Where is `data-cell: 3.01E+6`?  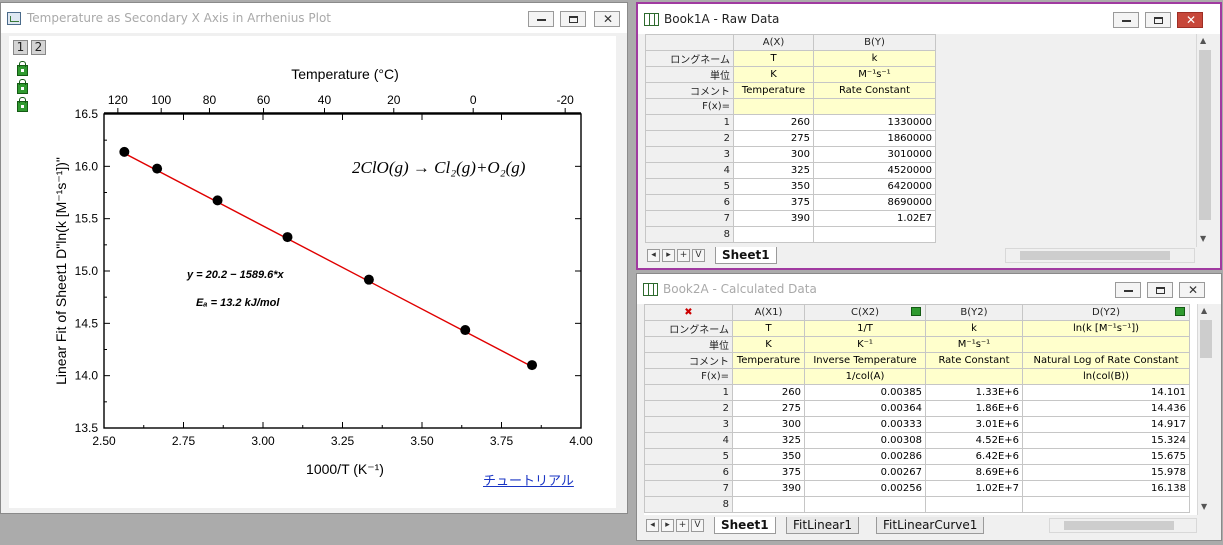
data-cell: 3.01E+6 is located at coordinates (974, 424).